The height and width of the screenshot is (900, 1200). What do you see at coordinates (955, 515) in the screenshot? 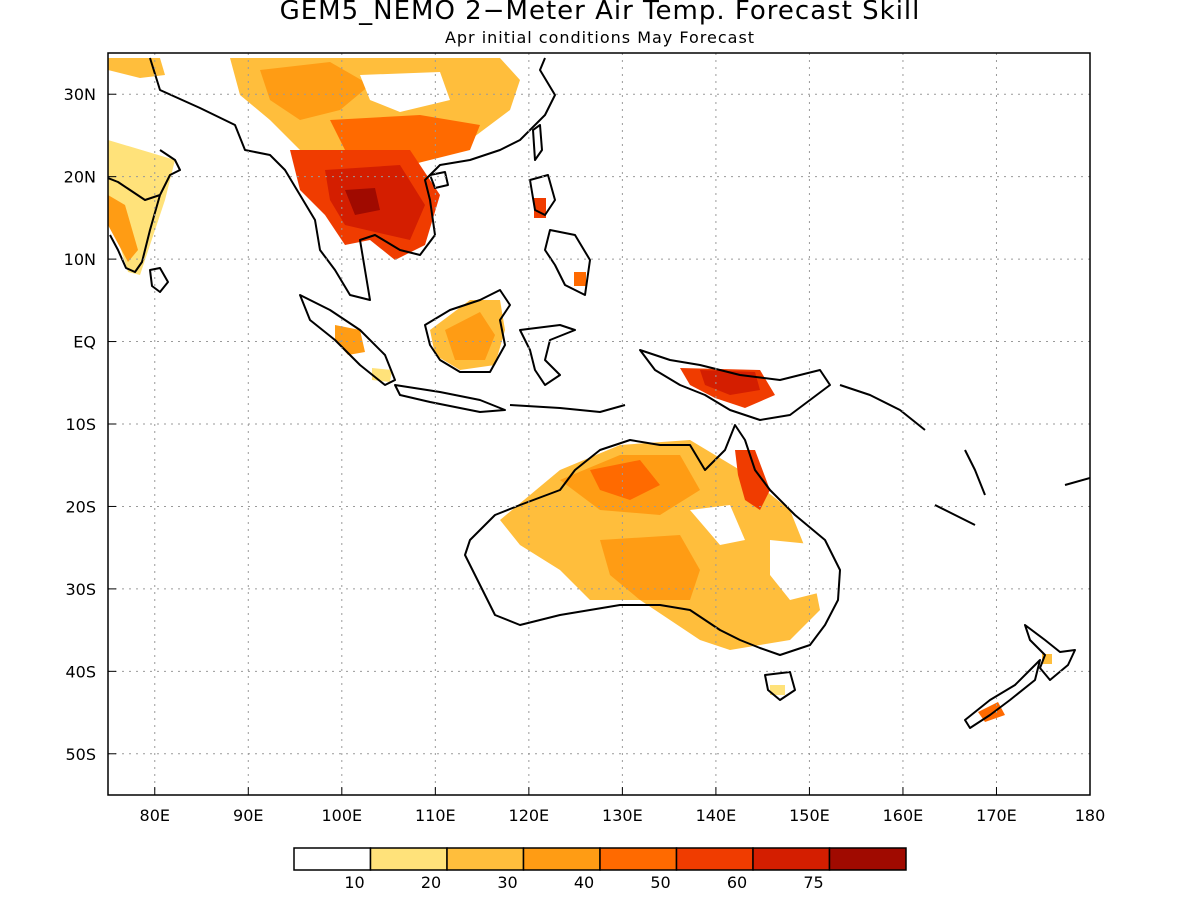
I see `coastline-new-caledonia` at bounding box center [955, 515].